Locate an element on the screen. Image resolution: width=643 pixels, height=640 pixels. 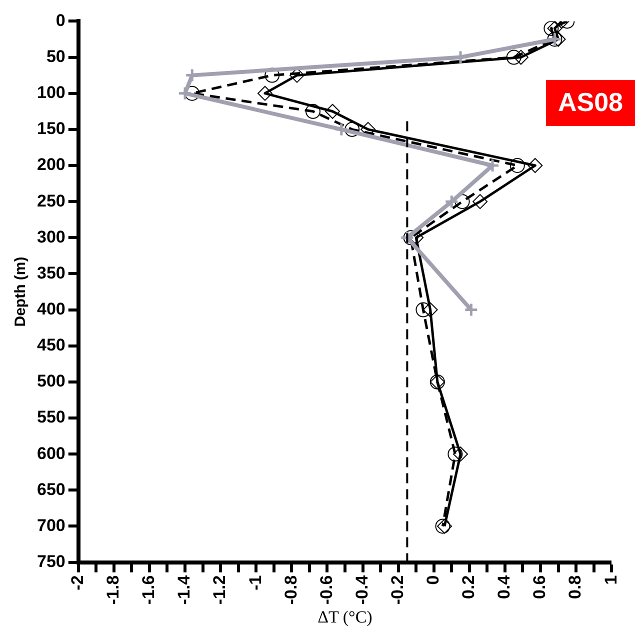
annotation: AS08 is located at coordinates (591, 102).